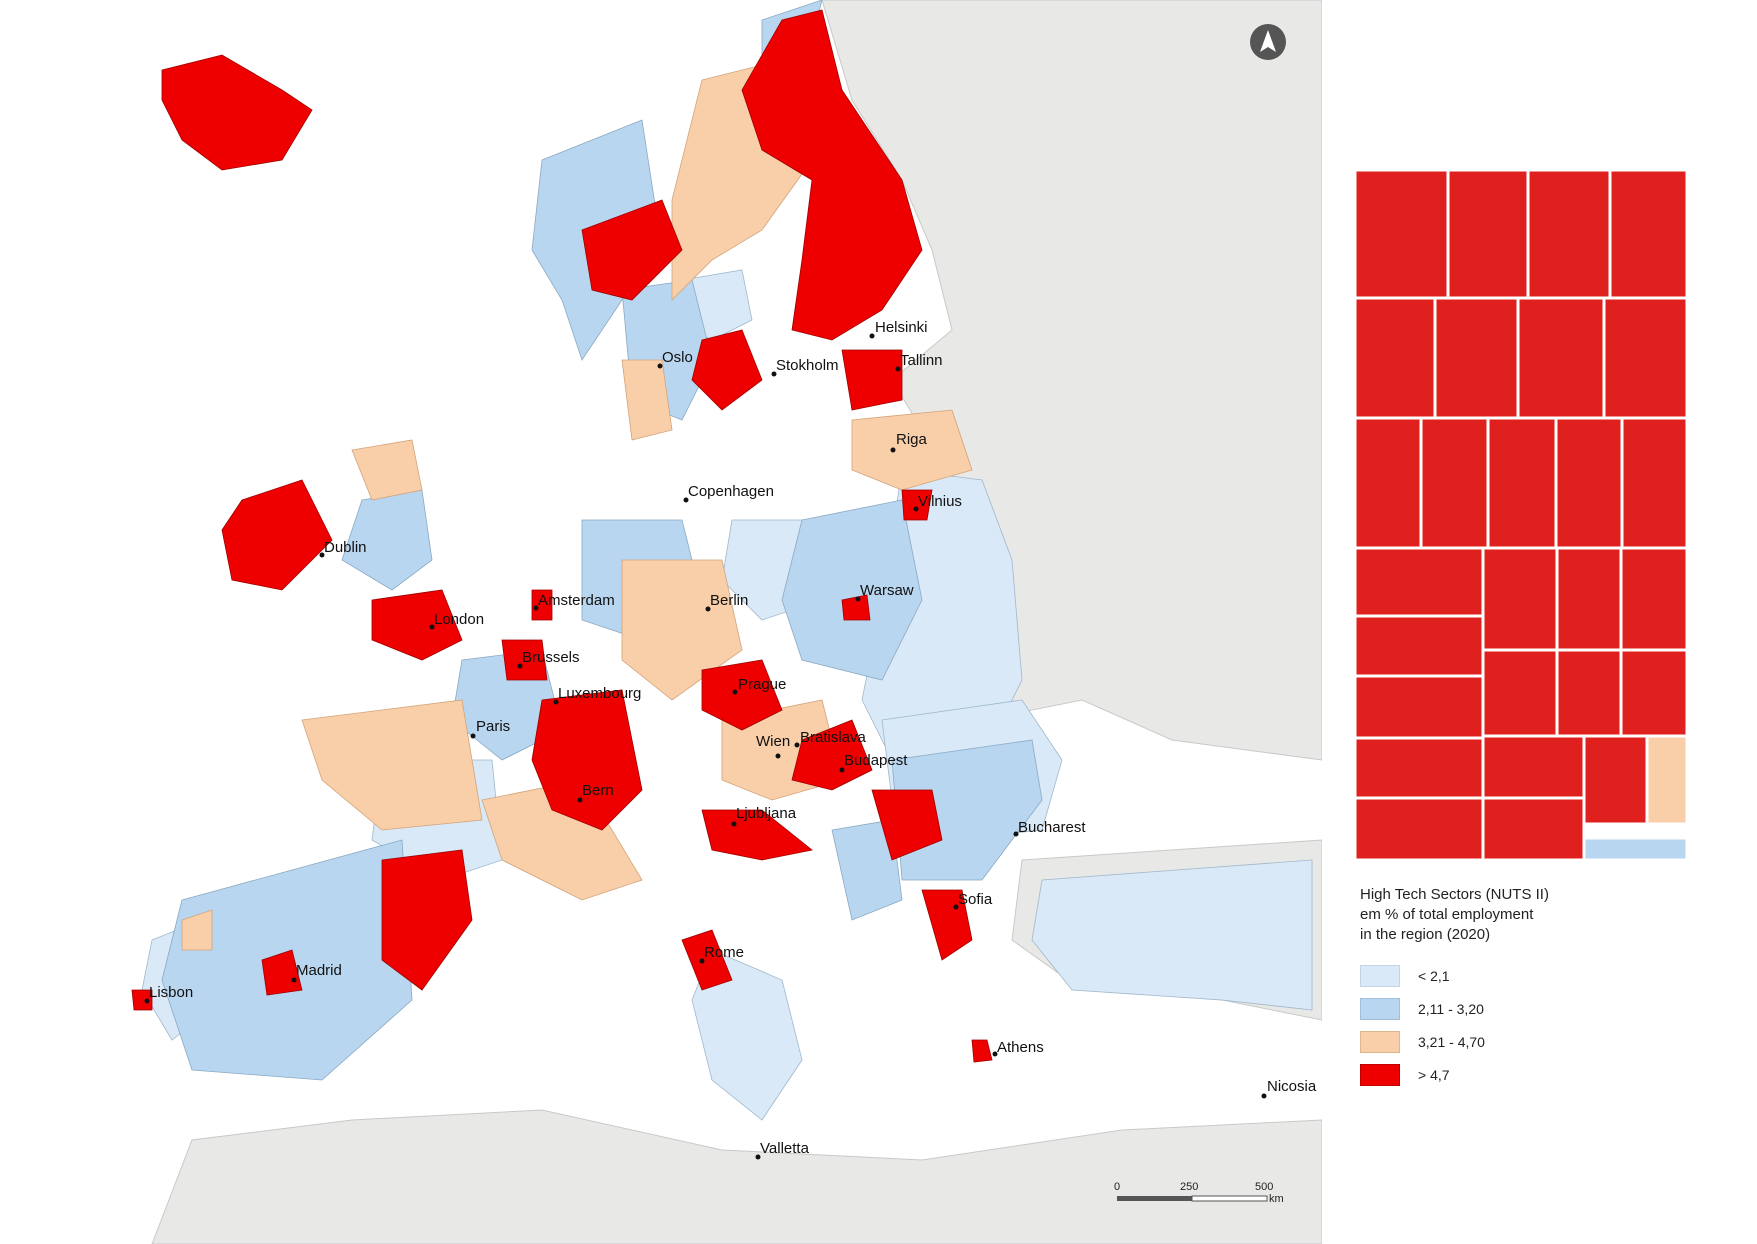 The height and width of the screenshot is (1244, 1757). I want to click on region-brussels, so click(524, 660).